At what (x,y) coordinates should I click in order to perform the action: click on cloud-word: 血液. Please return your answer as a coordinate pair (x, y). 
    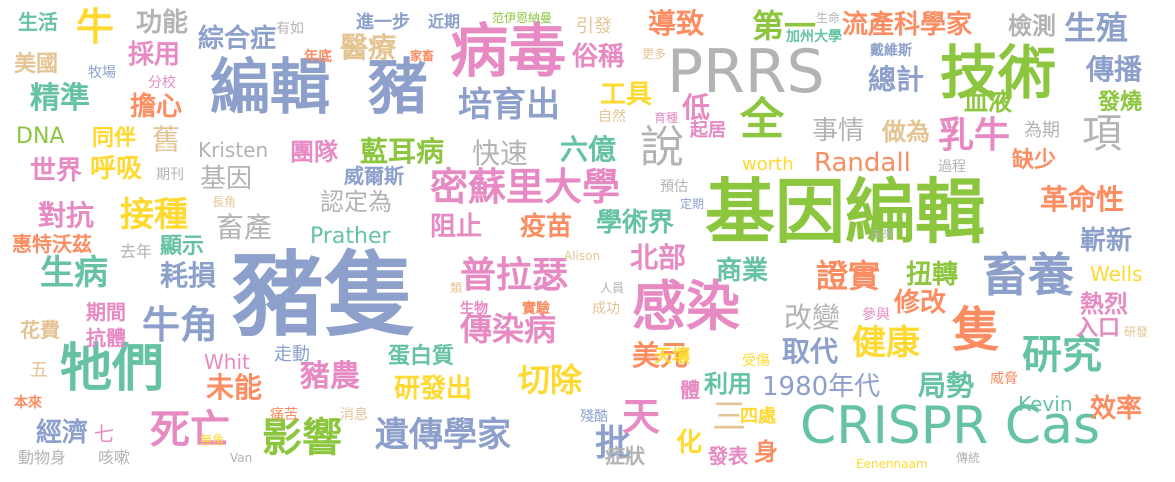
    Looking at the image, I should click on (988, 102).